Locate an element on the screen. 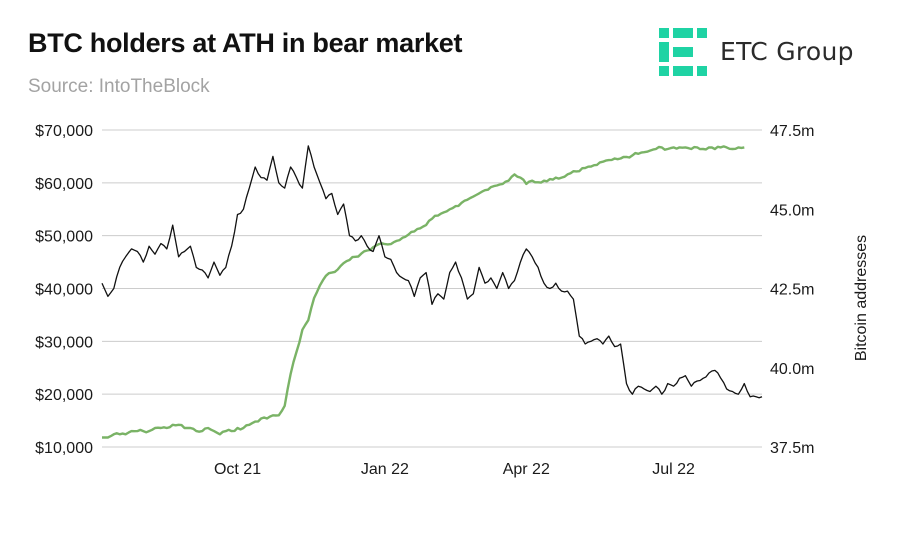 This screenshot has width=899, height=556. right-tick-label: 47.5m is located at coordinates (792, 131).